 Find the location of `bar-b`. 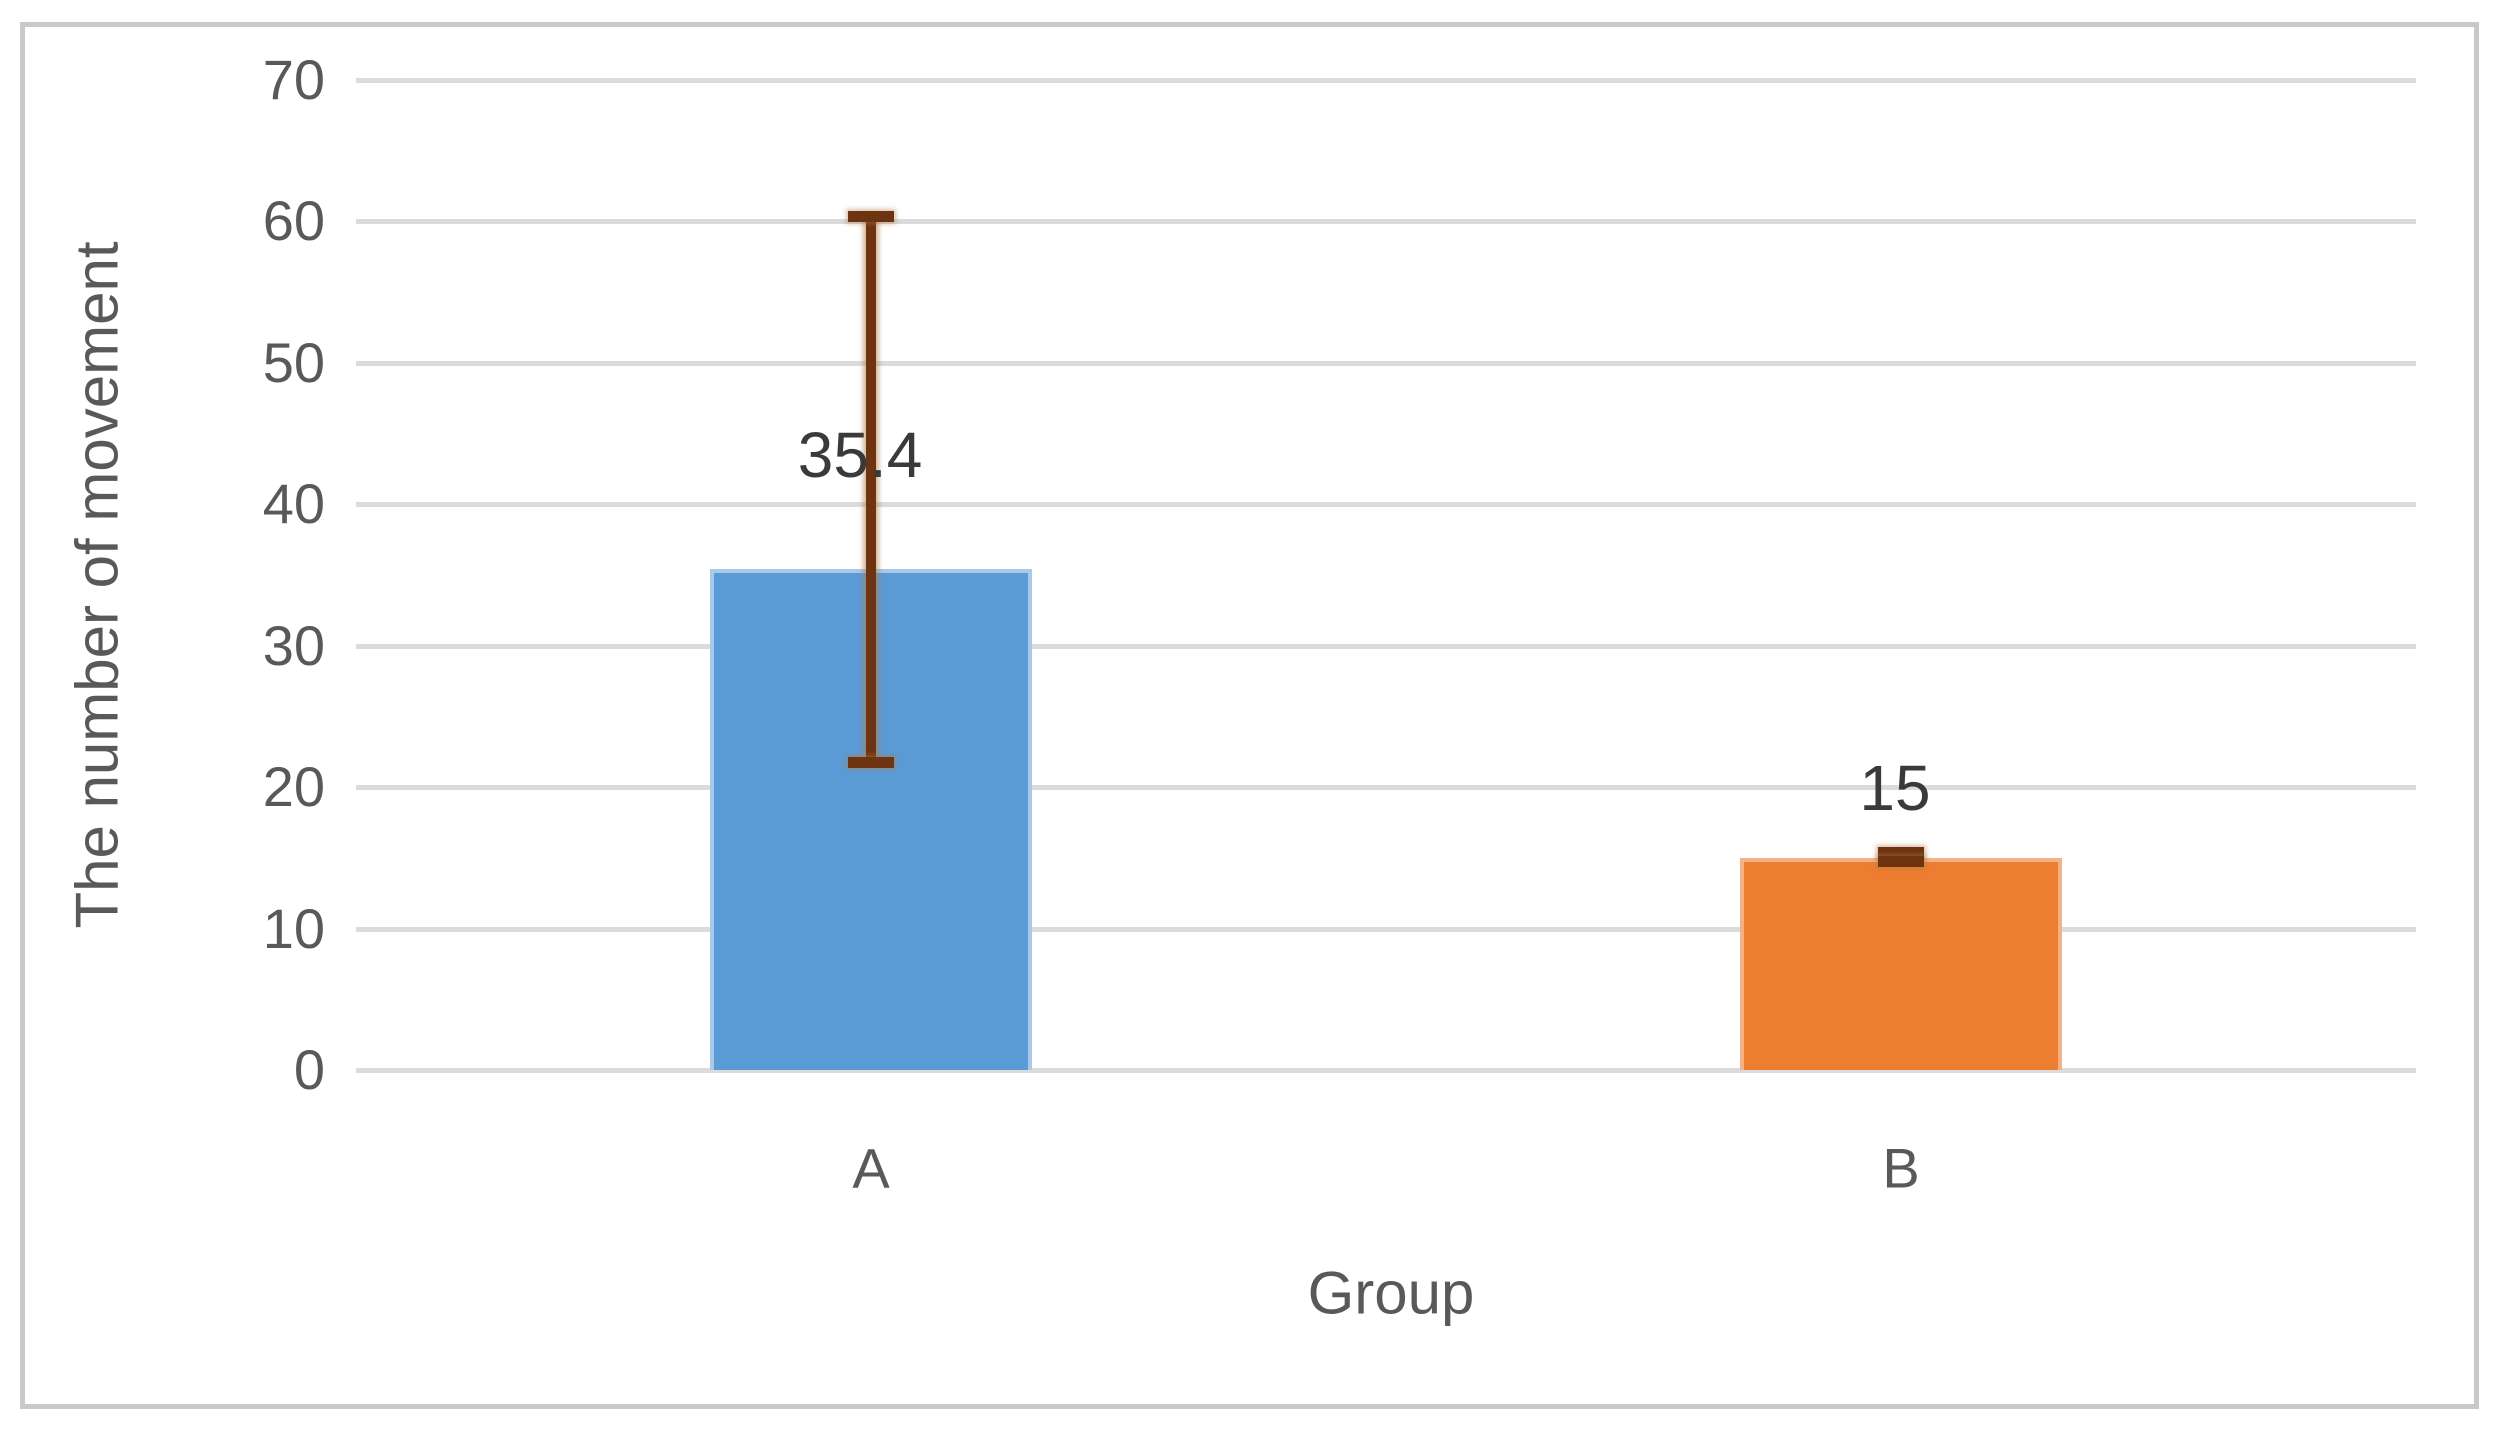

bar-b is located at coordinates (1901, 963).